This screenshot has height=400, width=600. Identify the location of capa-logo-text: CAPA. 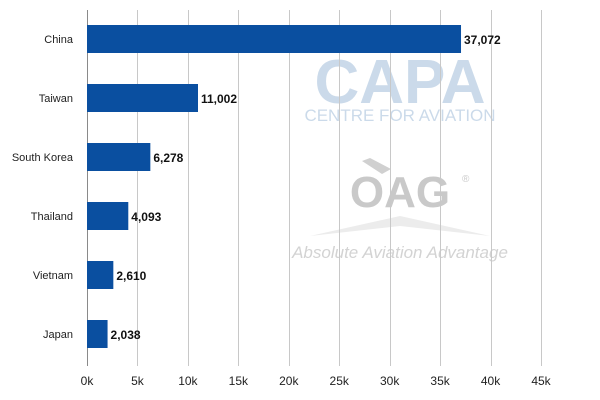
(399, 82).